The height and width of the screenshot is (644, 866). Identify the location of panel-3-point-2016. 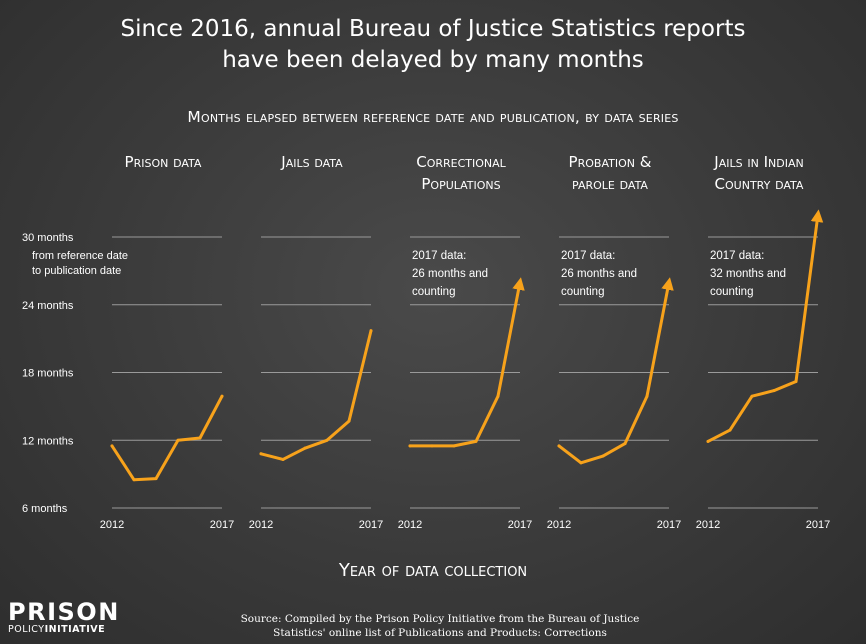
(498, 396).